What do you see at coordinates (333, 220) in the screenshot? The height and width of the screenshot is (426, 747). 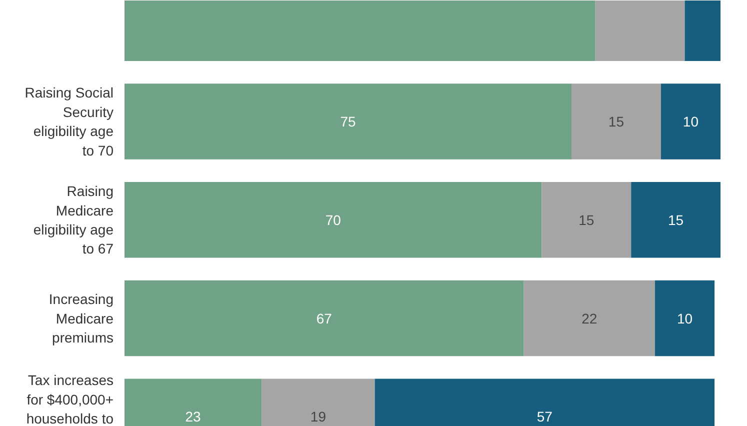 I see `data-label: 70` at bounding box center [333, 220].